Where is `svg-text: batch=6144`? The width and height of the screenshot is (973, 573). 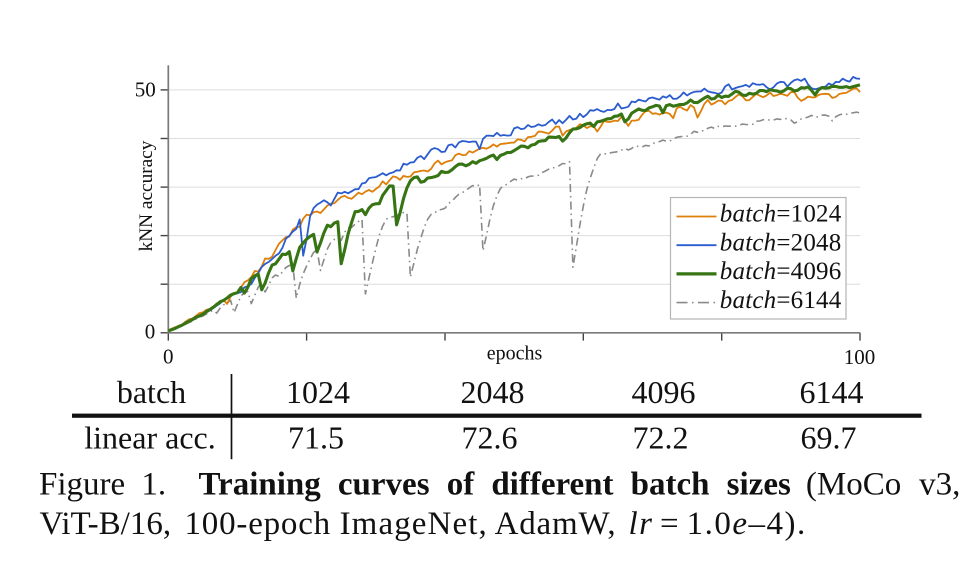 svg-text: batch=6144 is located at coordinates (781, 300).